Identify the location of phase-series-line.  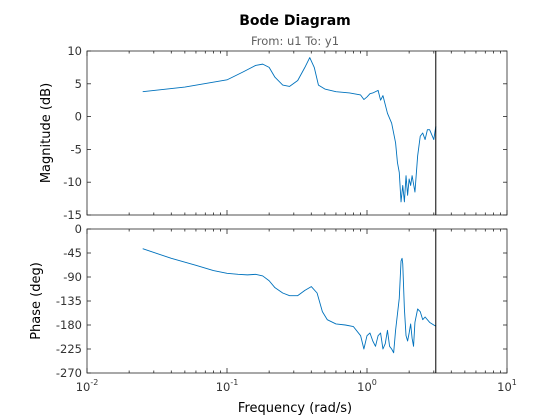
(289, 301).